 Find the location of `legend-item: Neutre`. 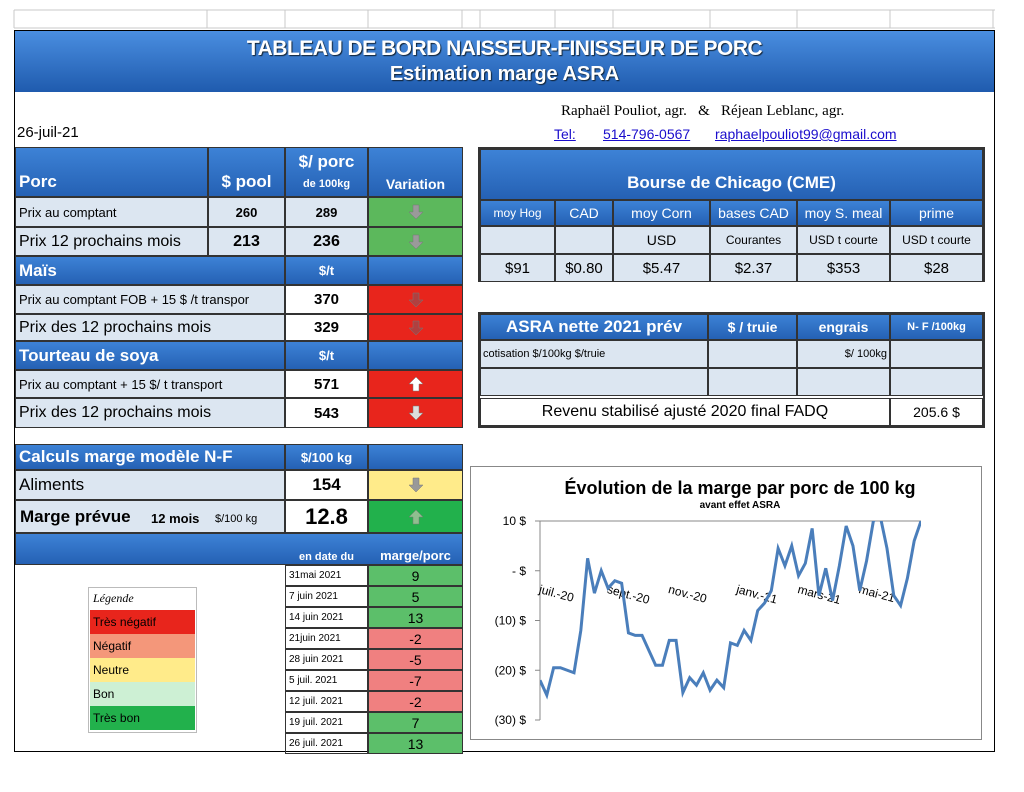

legend-item: Neutre is located at coordinates (142, 670).